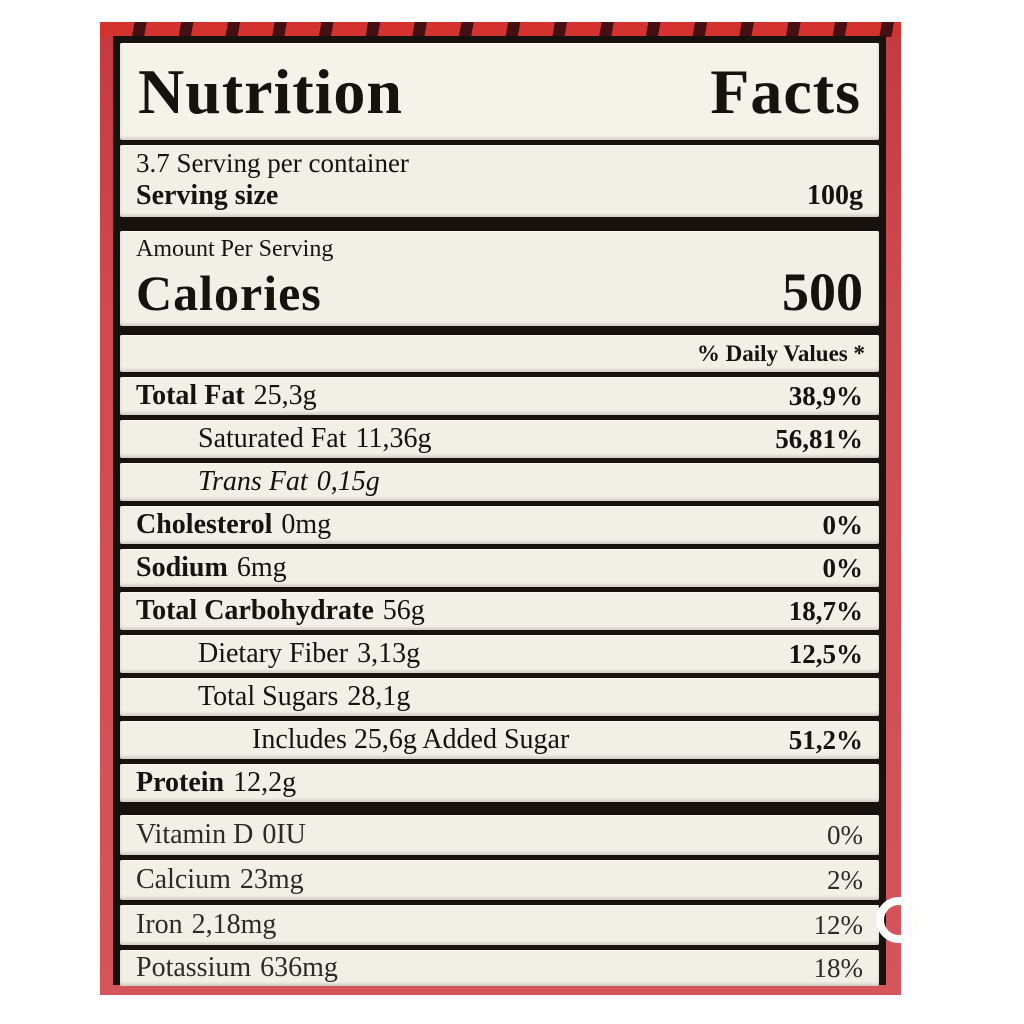 The height and width of the screenshot is (1024, 1024). Describe the element at coordinates (261, 567) in the screenshot. I see `nutrient-amount: 6mg` at that location.